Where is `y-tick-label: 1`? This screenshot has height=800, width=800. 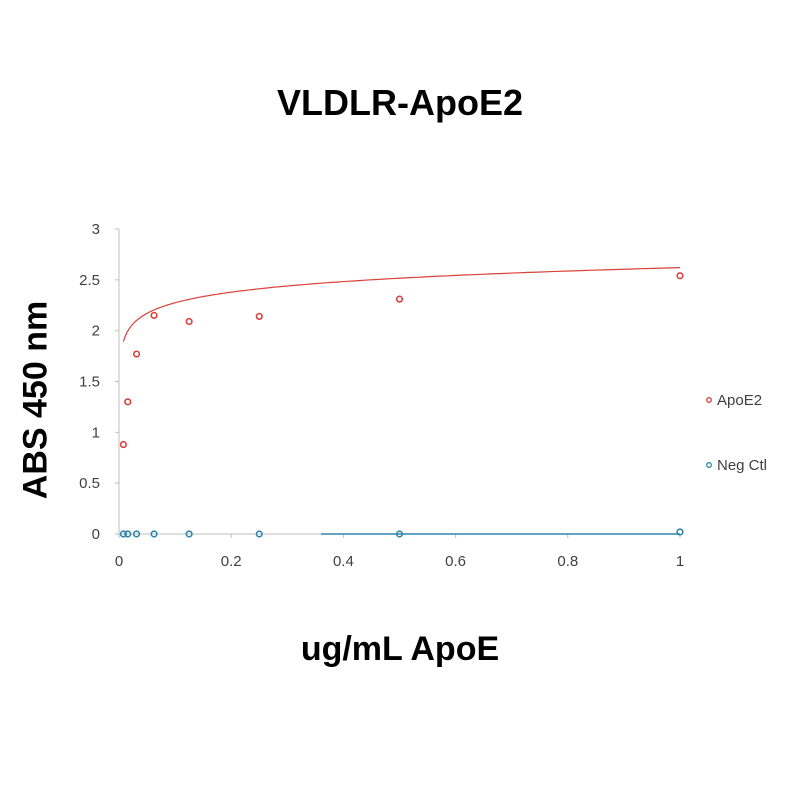
y-tick-label: 1 is located at coordinates (96, 432).